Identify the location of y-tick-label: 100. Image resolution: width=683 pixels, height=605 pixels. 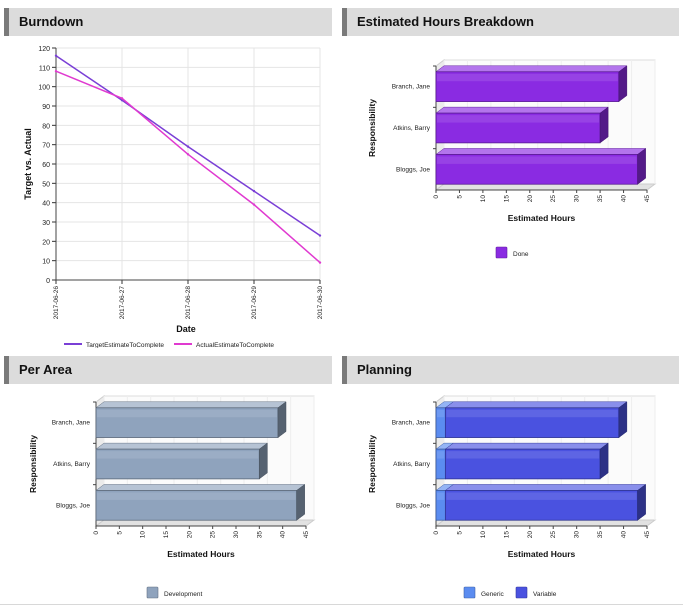
(44, 88).